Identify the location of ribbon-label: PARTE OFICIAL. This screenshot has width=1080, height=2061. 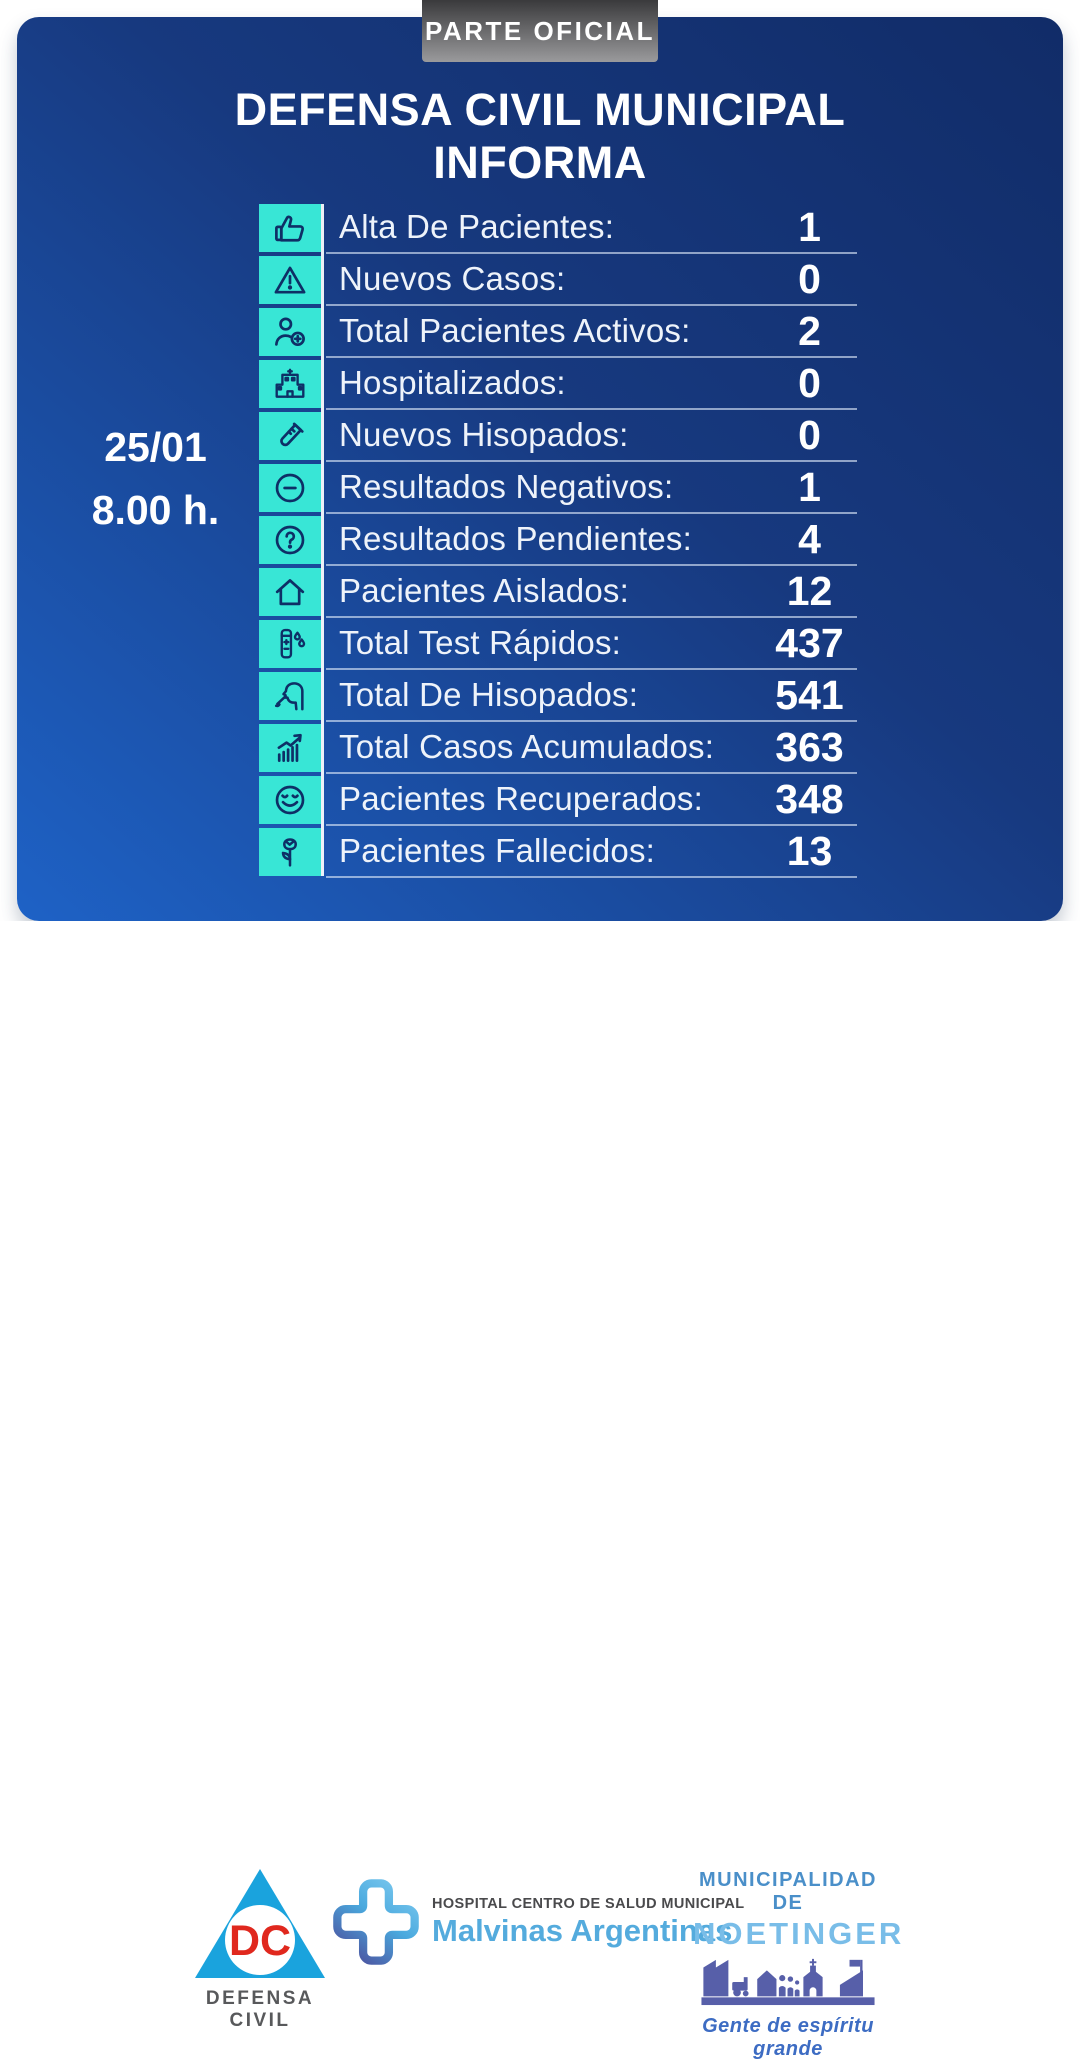
(540, 30).